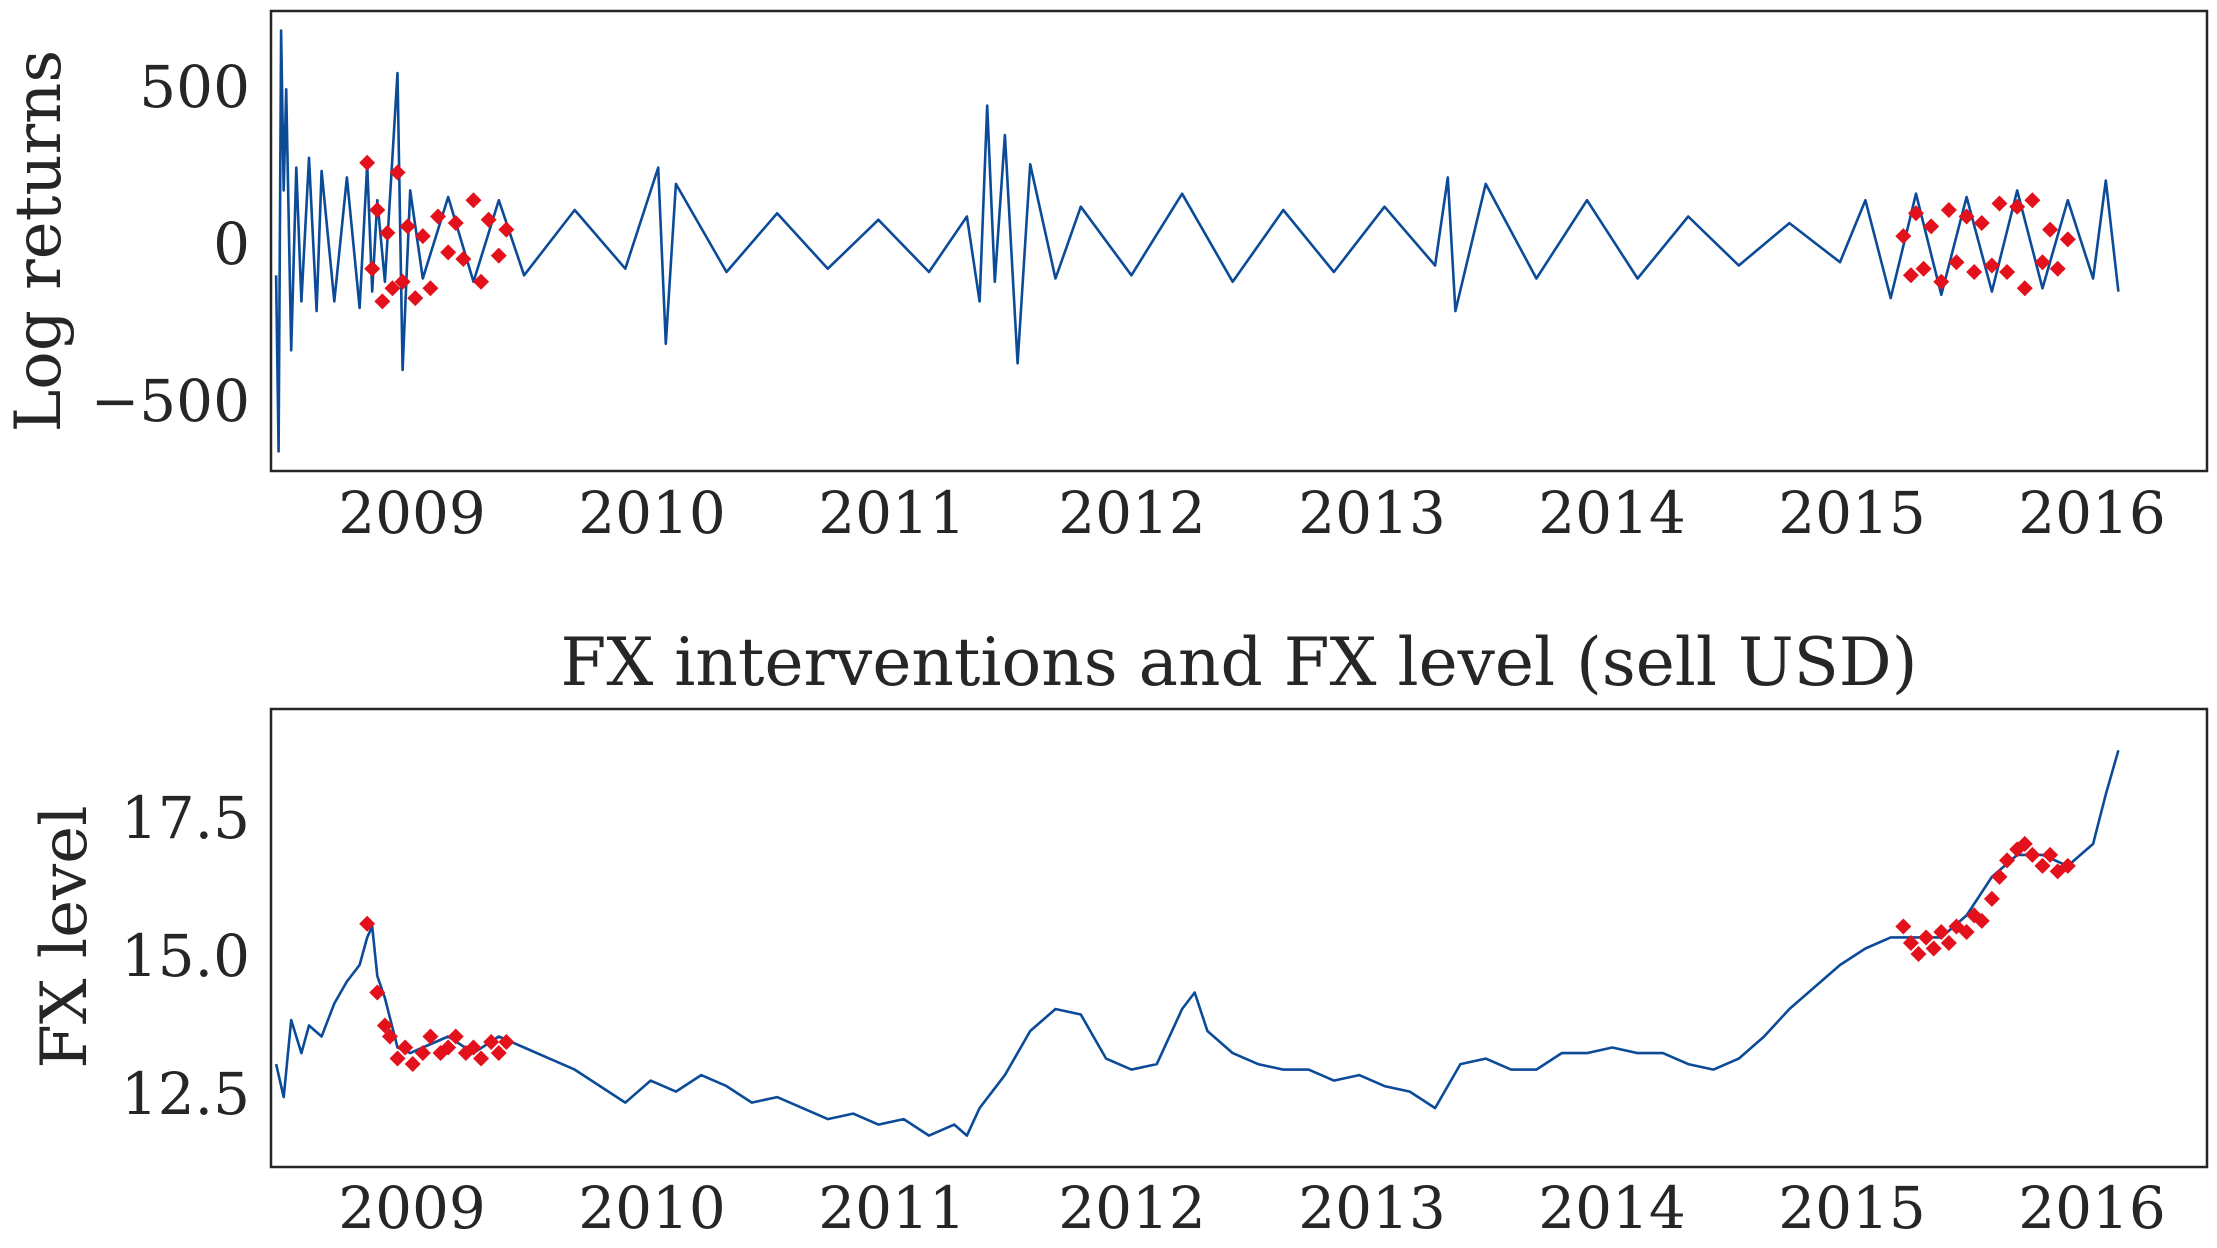  Describe the element at coordinates (2092, 513) in the screenshot. I see `returns-xtick-label: 2016` at that location.